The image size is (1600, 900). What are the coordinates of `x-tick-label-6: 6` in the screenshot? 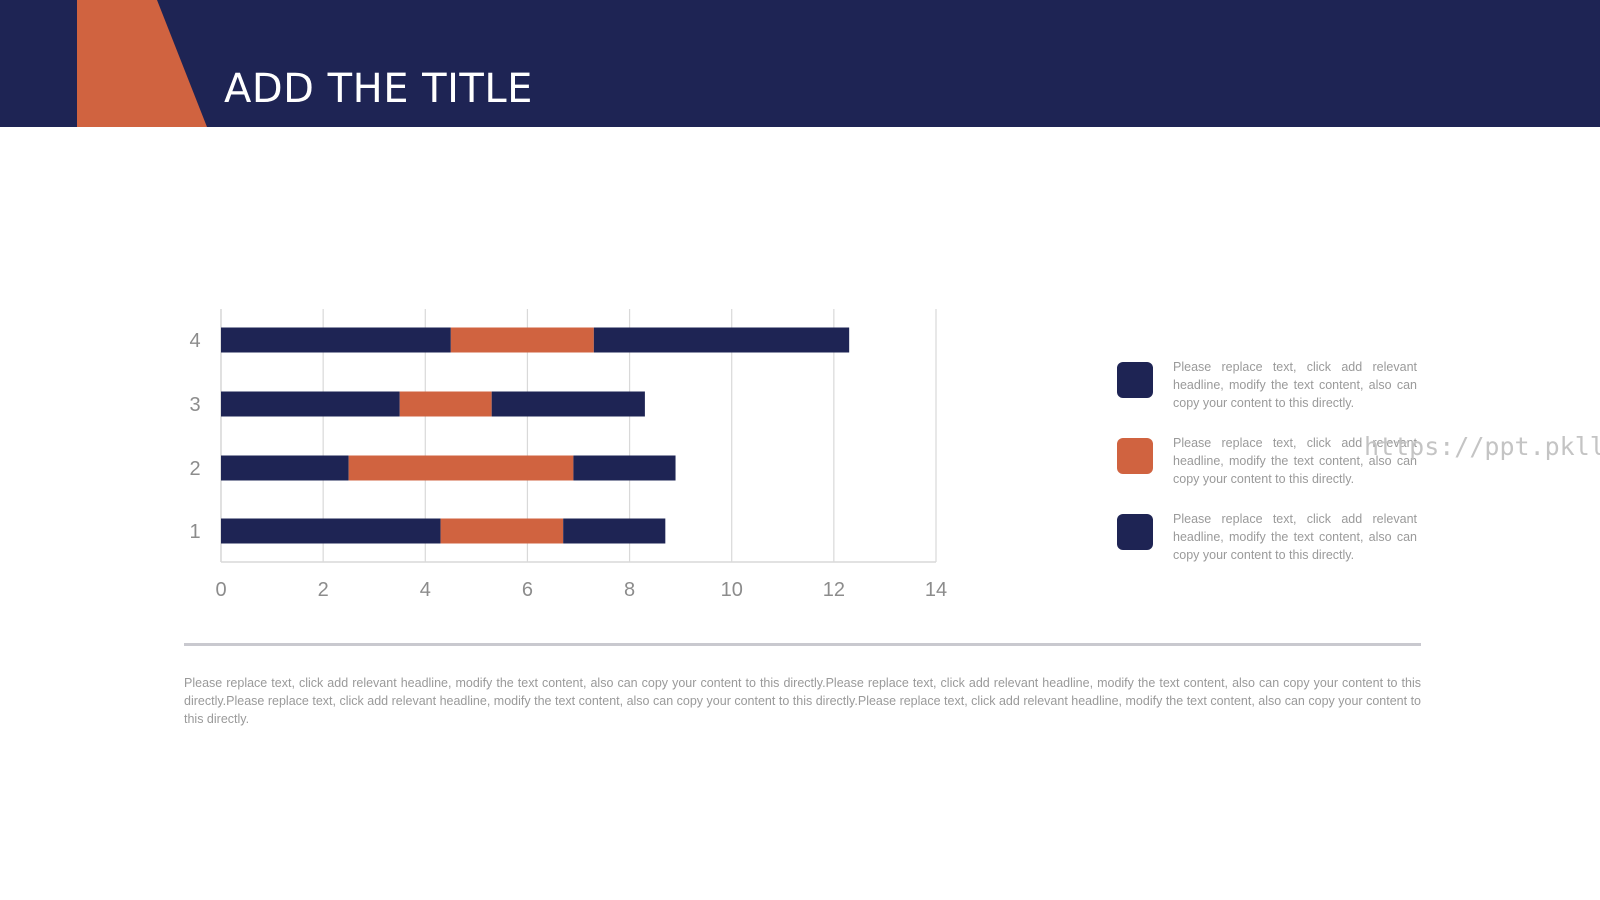 It's located at (527, 590).